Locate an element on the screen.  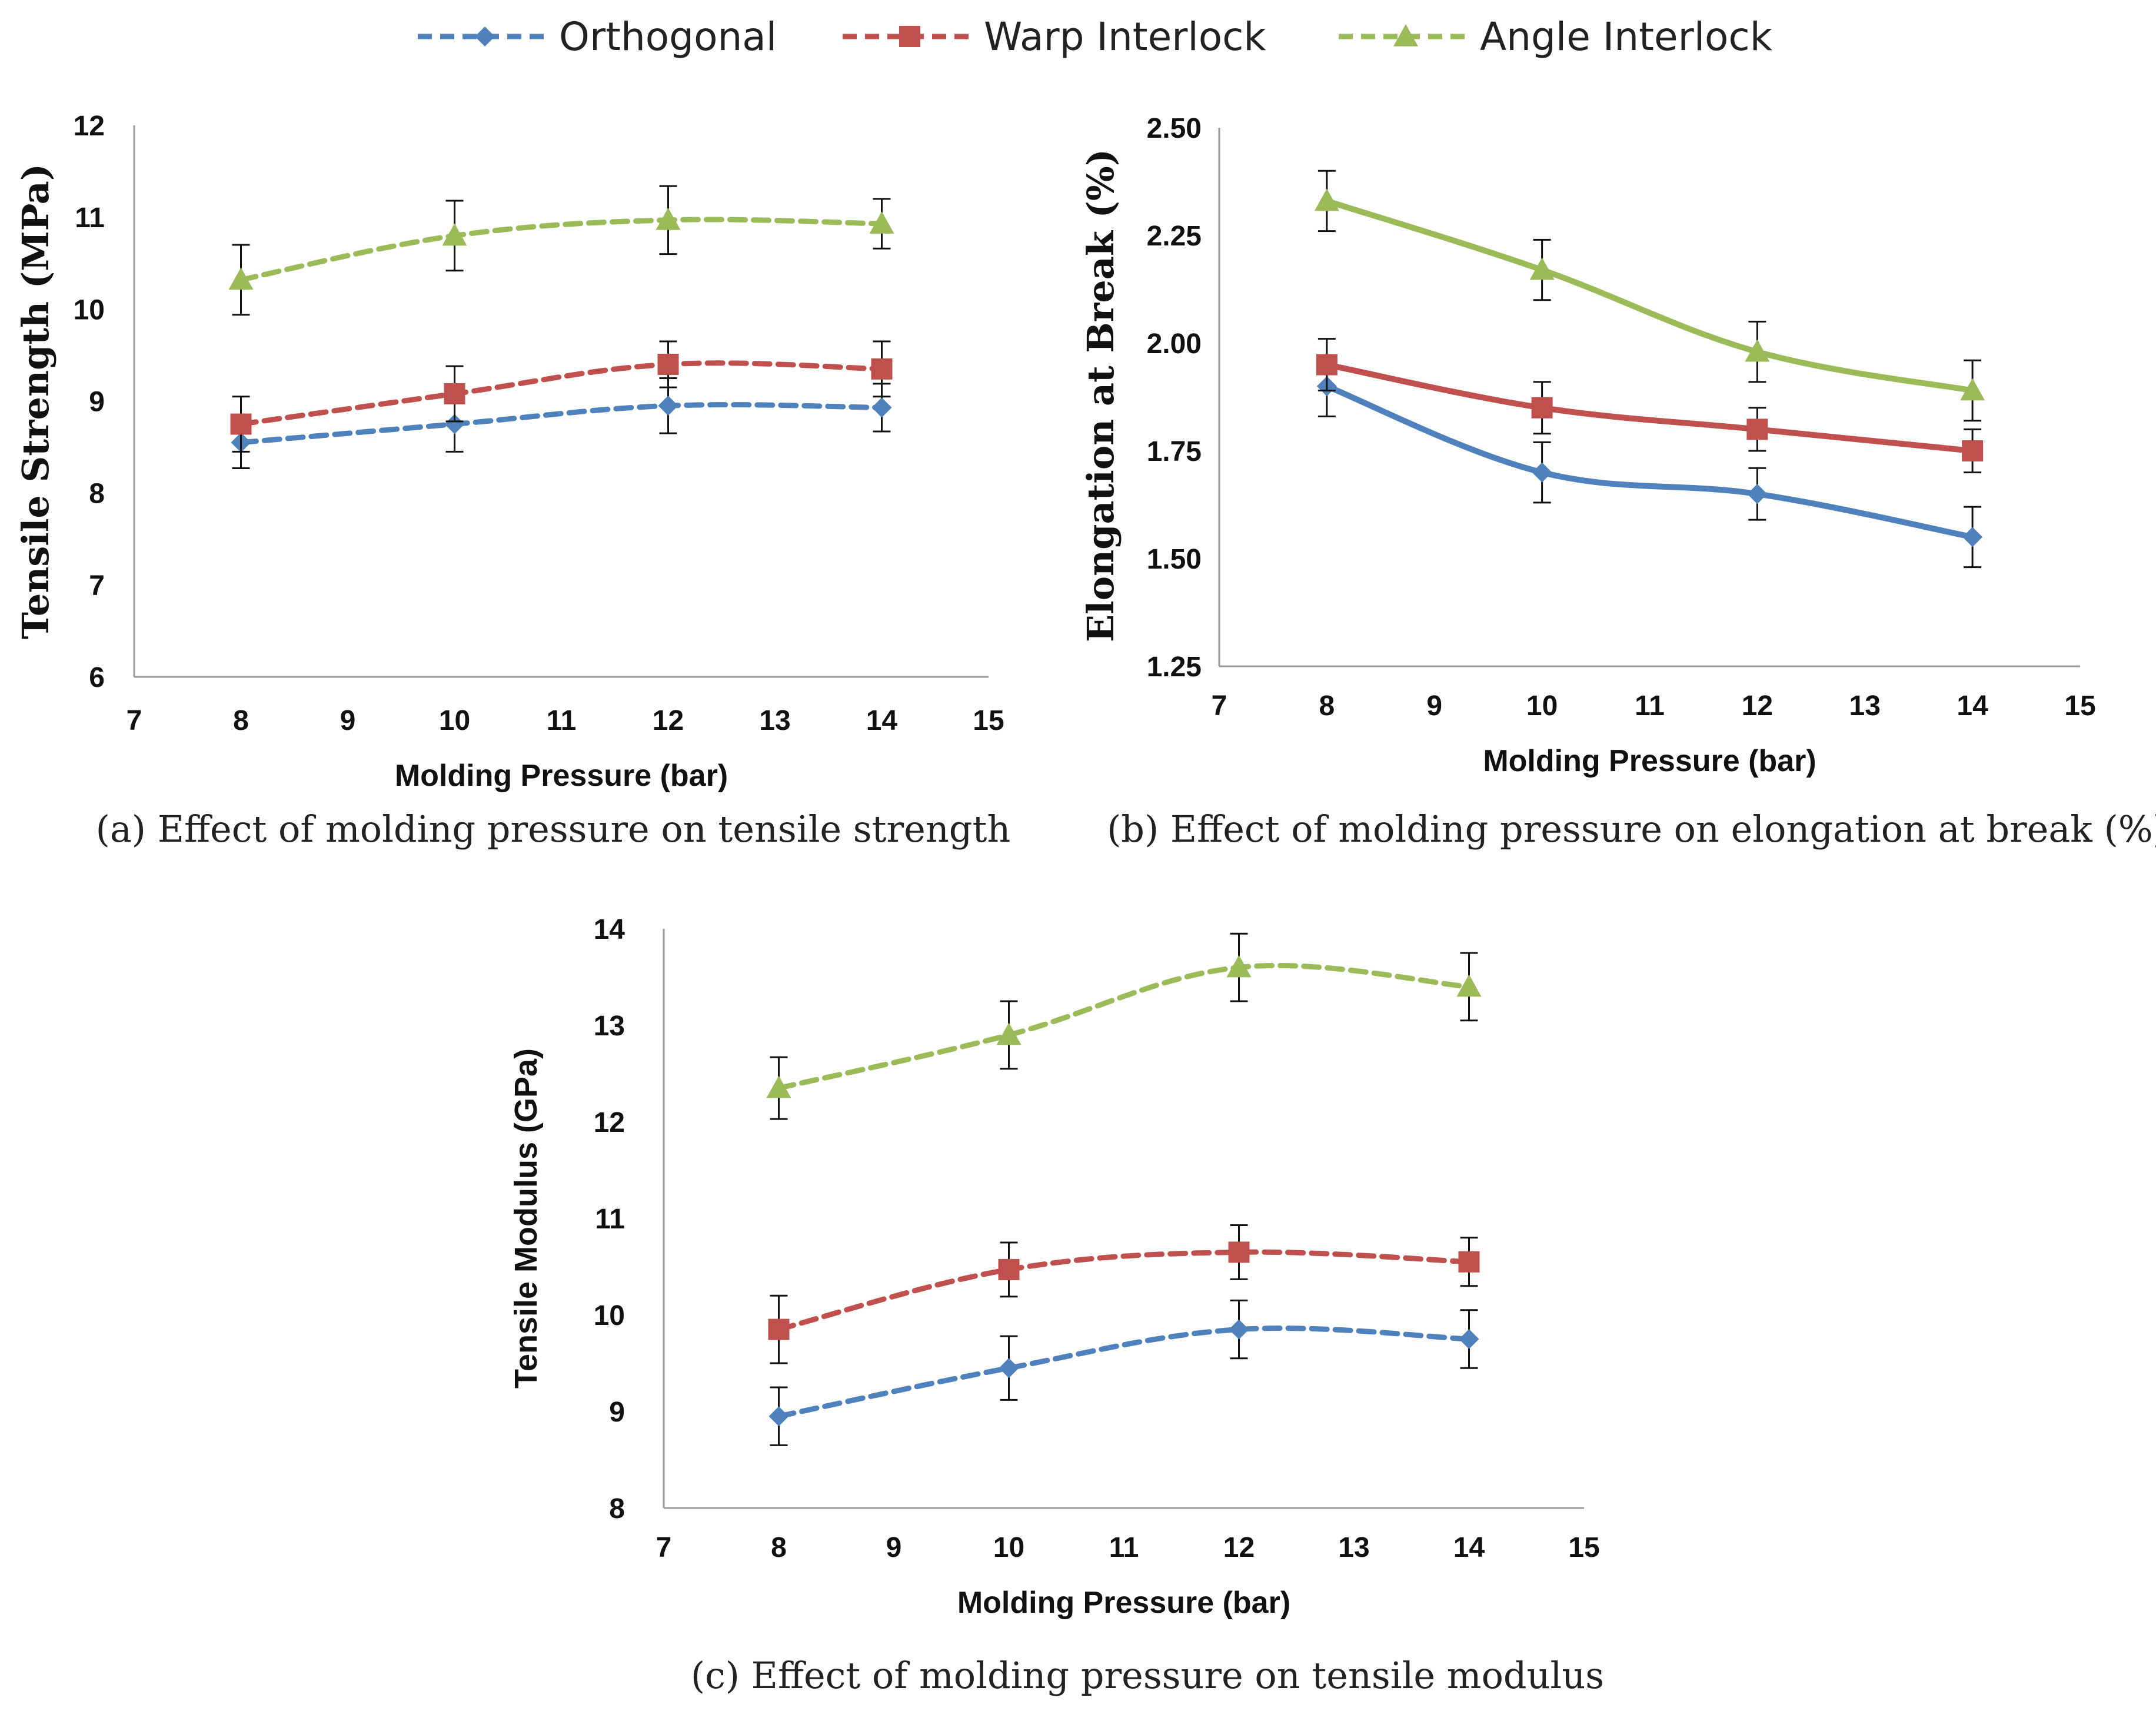
y-axis-label: Tensile Modulus (GPa) is located at coordinates (526, 1218).